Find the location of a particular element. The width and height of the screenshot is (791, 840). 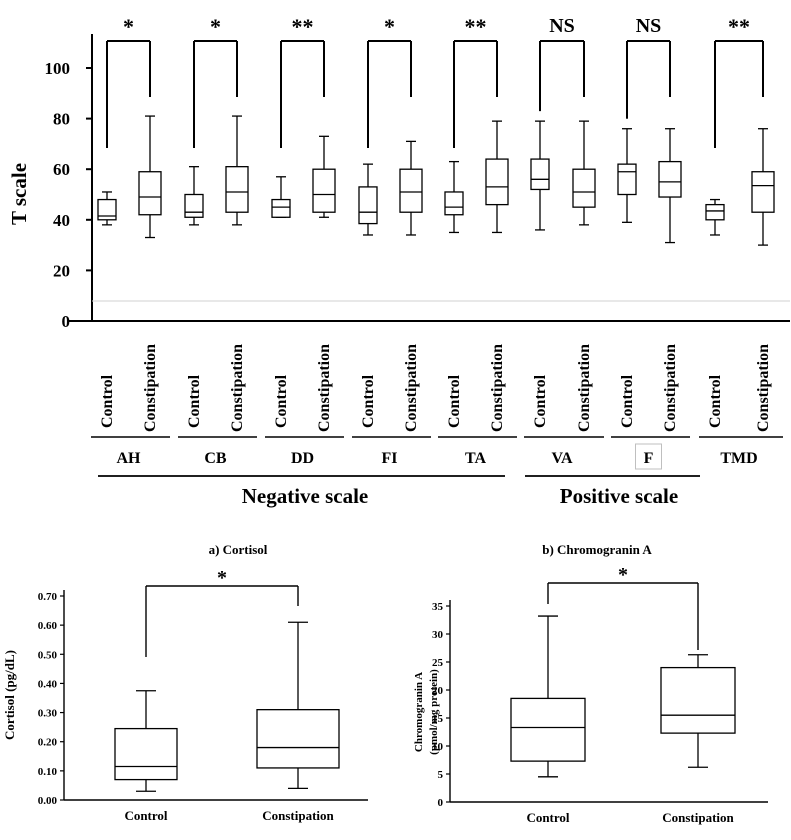

cortisol-chart-x-label-control: Control is located at coordinates (145, 815).